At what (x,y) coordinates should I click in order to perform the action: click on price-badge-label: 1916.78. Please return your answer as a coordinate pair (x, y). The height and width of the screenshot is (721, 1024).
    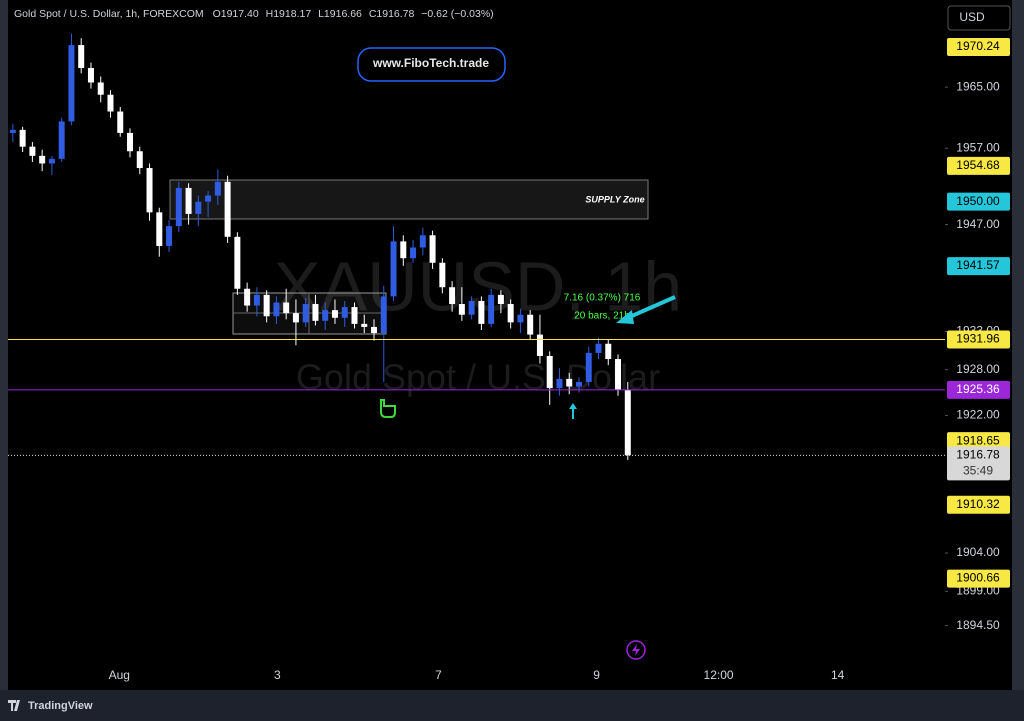
    Looking at the image, I should click on (978, 455).